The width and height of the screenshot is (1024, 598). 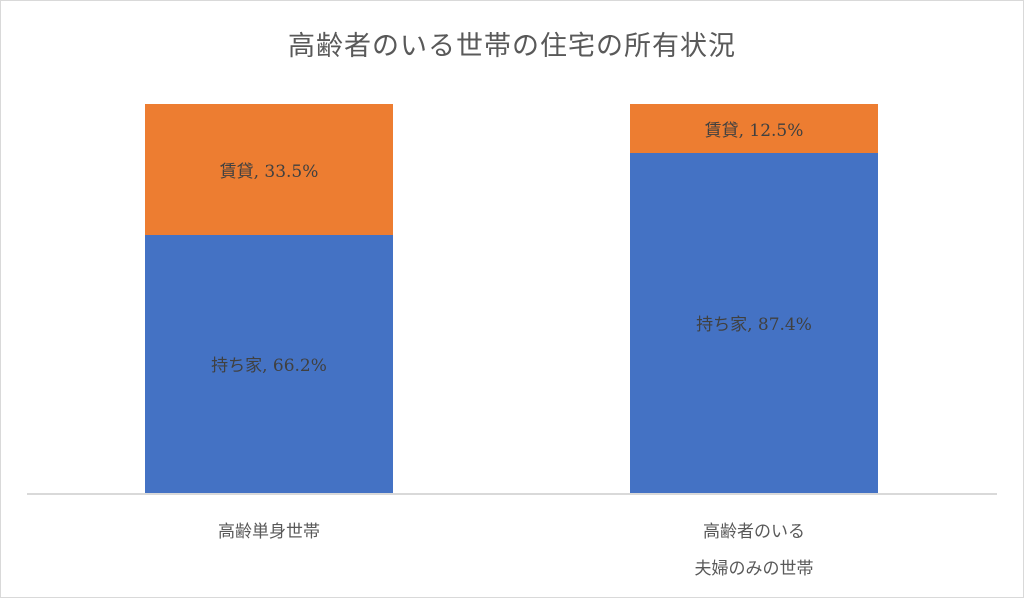 I want to click on x-axis-line, so click(x=512, y=494).